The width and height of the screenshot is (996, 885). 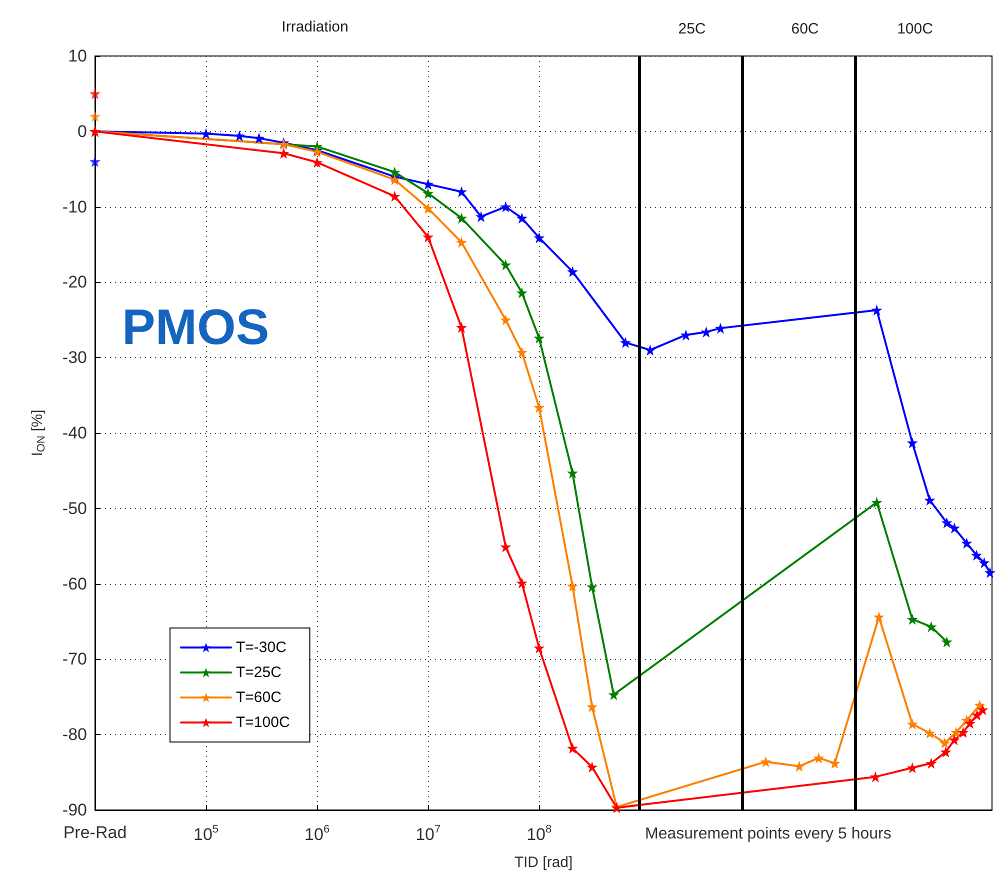 What do you see at coordinates (315, 27) in the screenshot?
I see `text: Irradiation` at bounding box center [315, 27].